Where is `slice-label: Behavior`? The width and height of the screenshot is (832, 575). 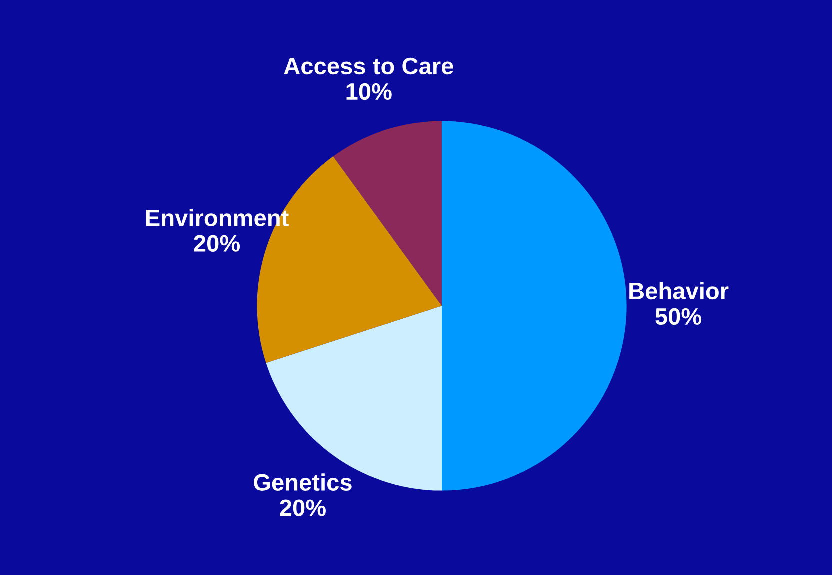 slice-label: Behavior is located at coordinates (679, 291).